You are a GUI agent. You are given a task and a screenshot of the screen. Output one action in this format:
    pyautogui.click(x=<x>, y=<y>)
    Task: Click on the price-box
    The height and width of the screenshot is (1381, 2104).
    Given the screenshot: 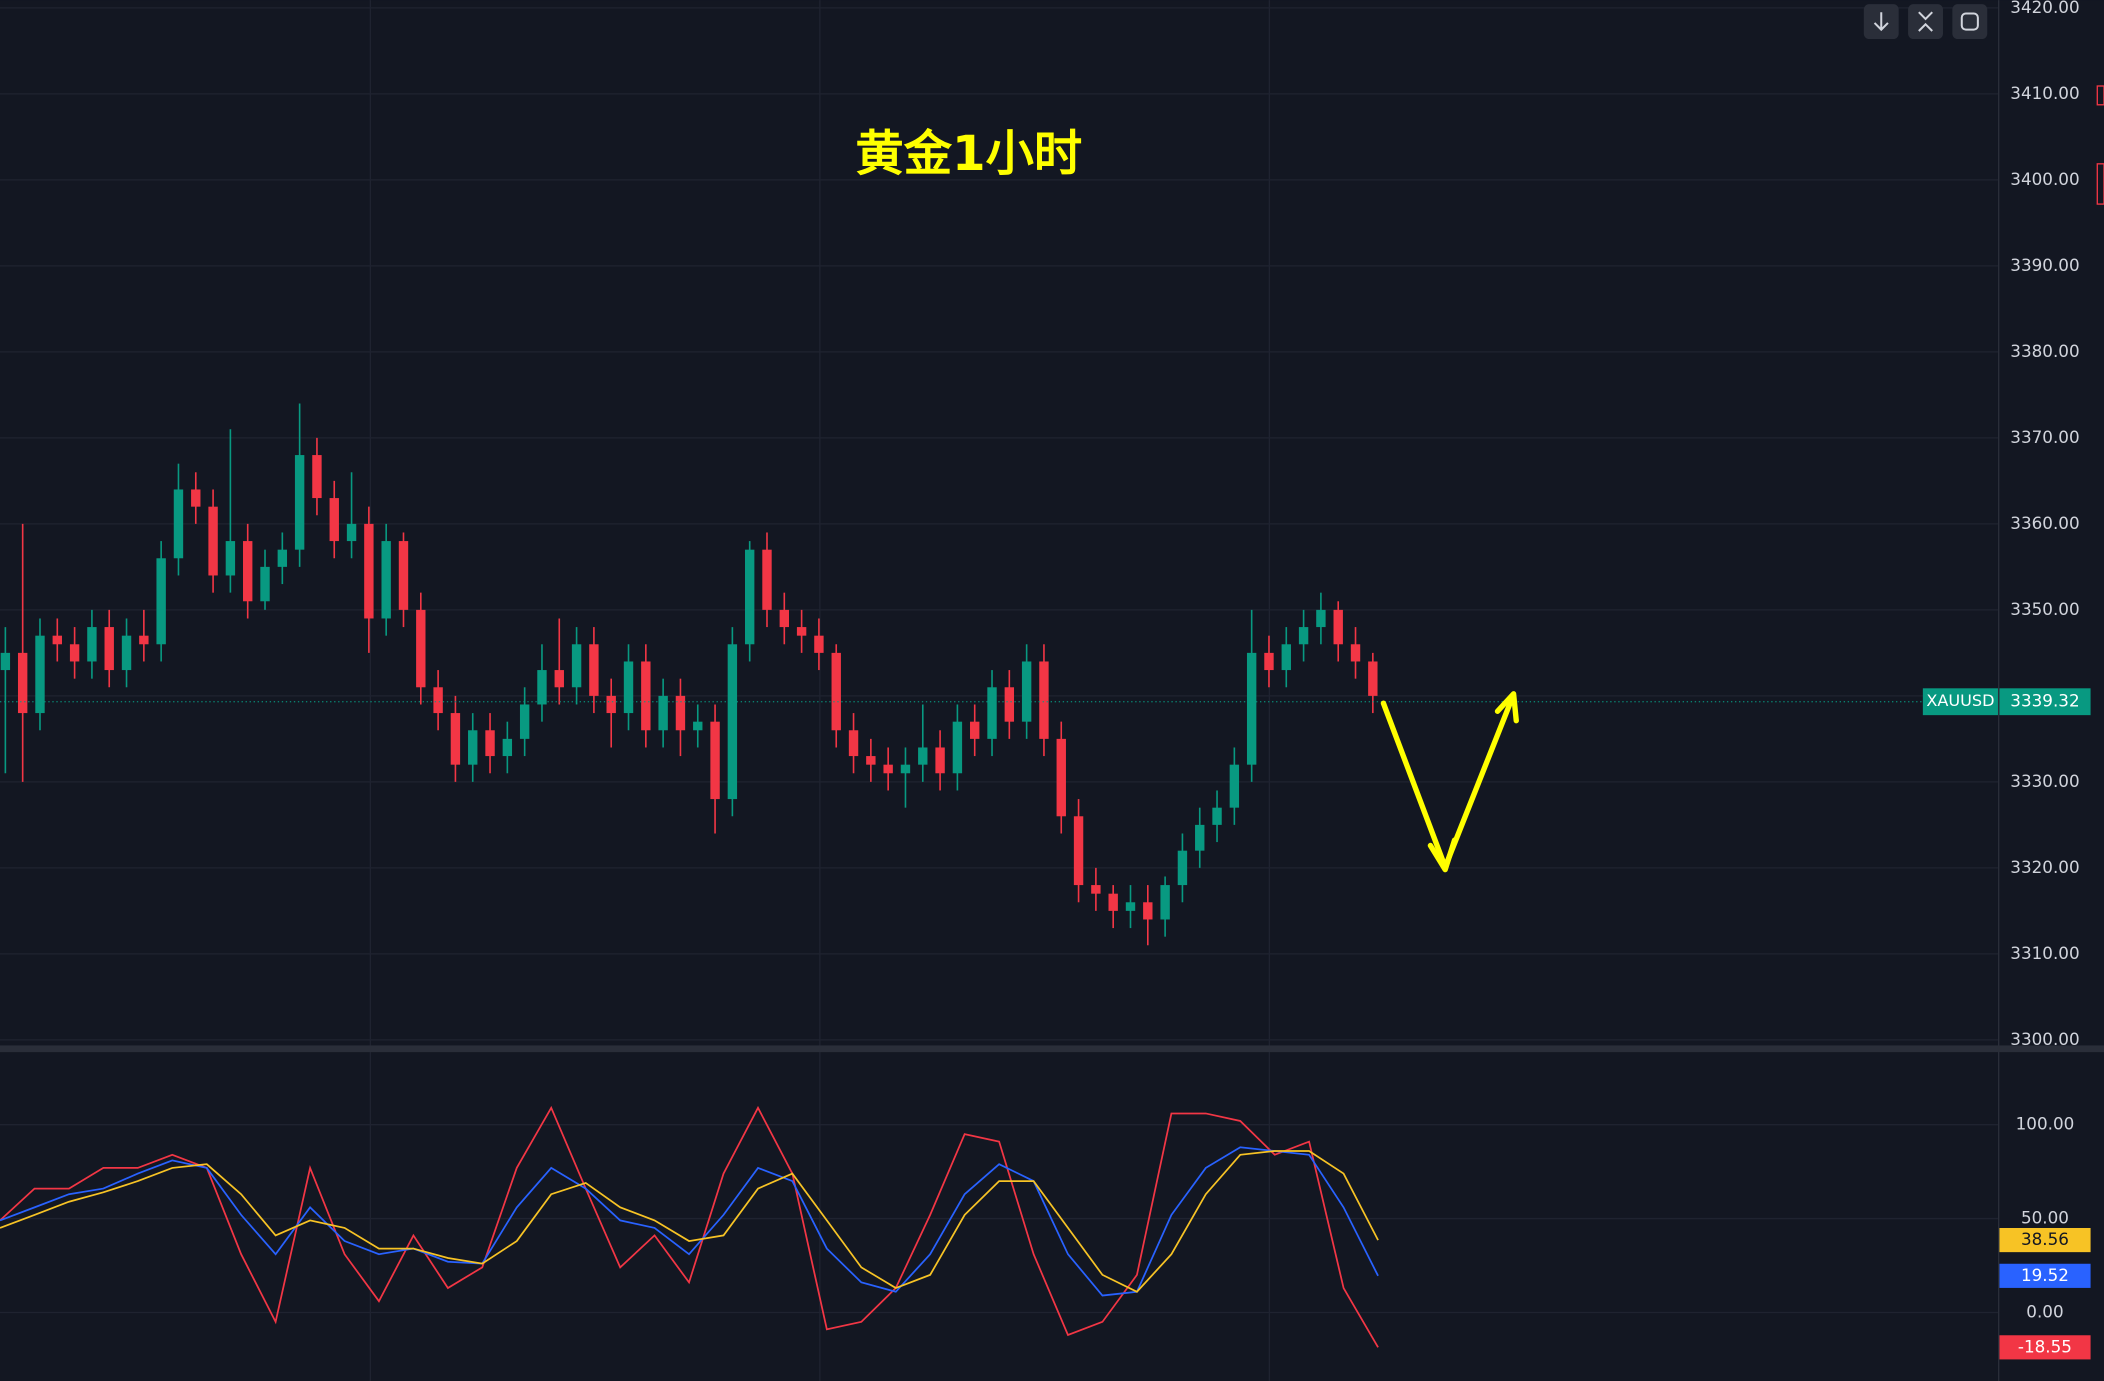 What is the action you would take?
    pyautogui.click(x=2045, y=702)
    